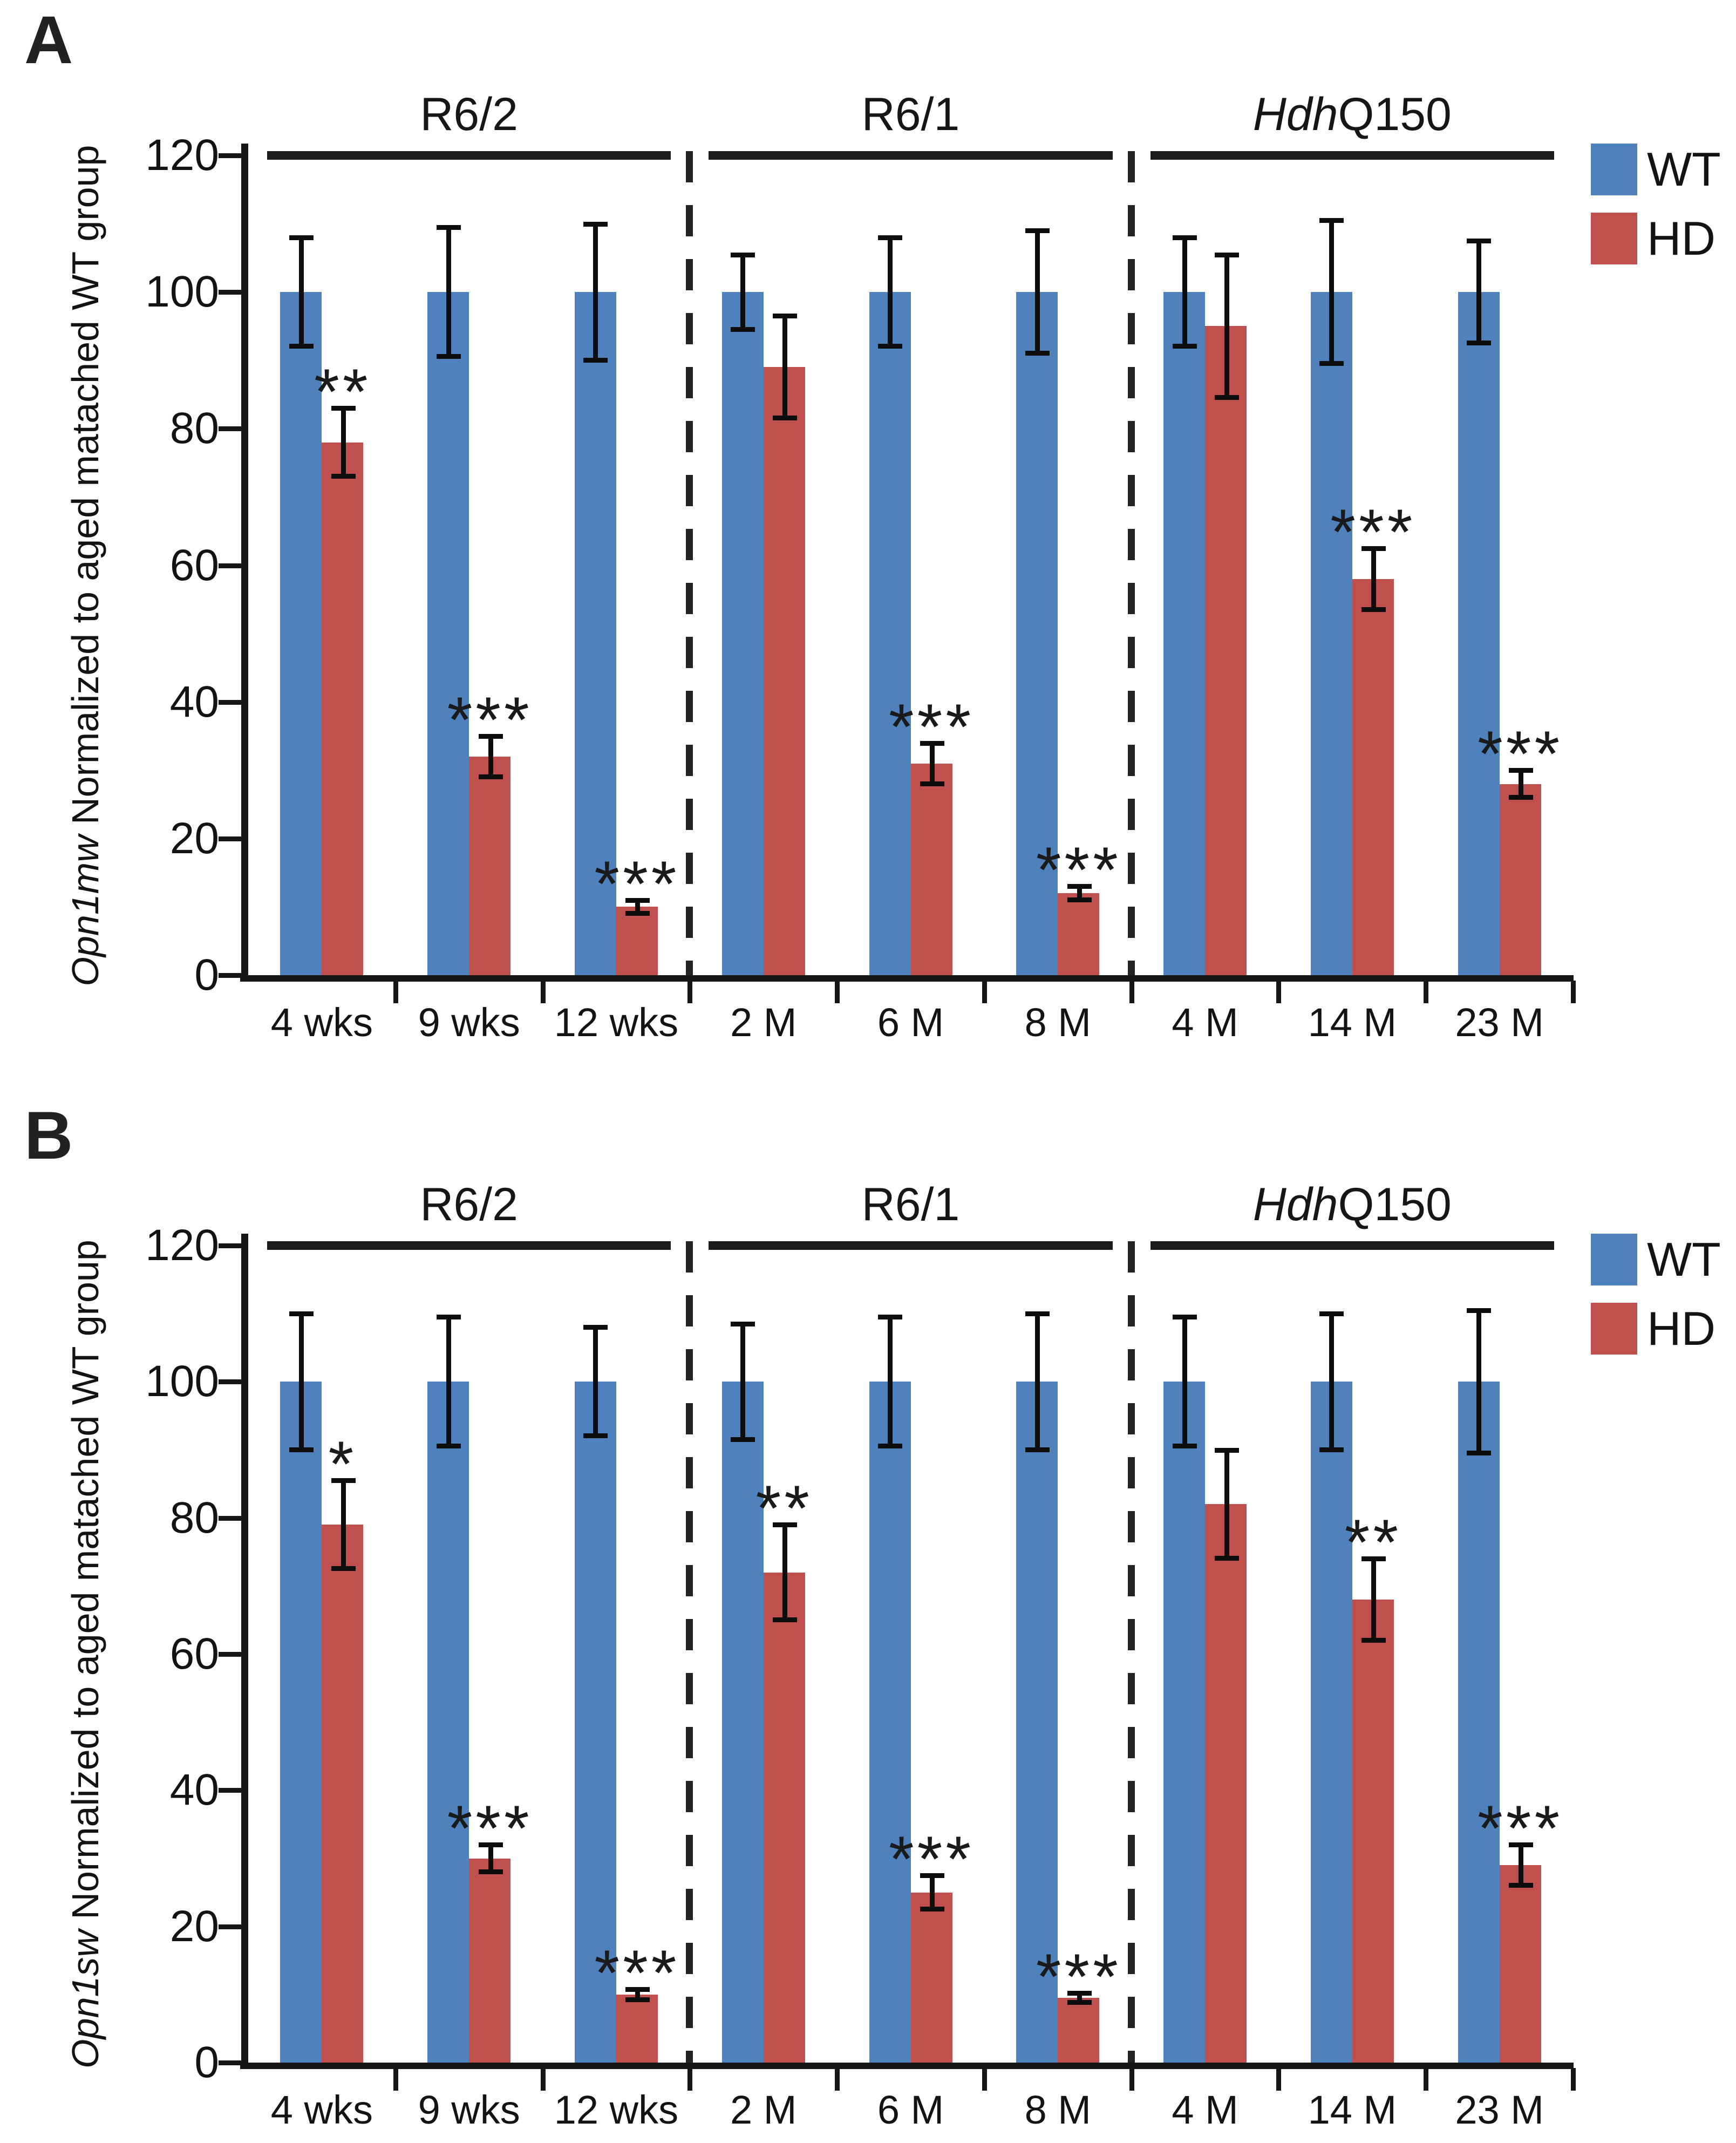  Describe the element at coordinates (469, 1022) in the screenshot. I see `x-tick-label: 9 wks` at that location.